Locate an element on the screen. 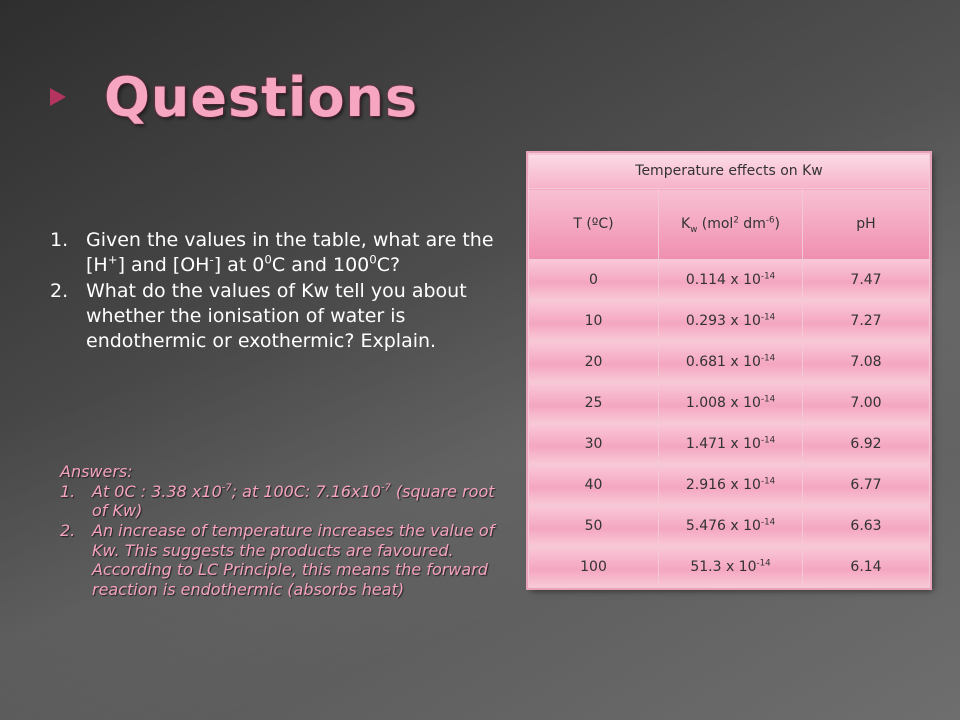  table-caption-row: Temperature effects on Kw is located at coordinates (729, 171).